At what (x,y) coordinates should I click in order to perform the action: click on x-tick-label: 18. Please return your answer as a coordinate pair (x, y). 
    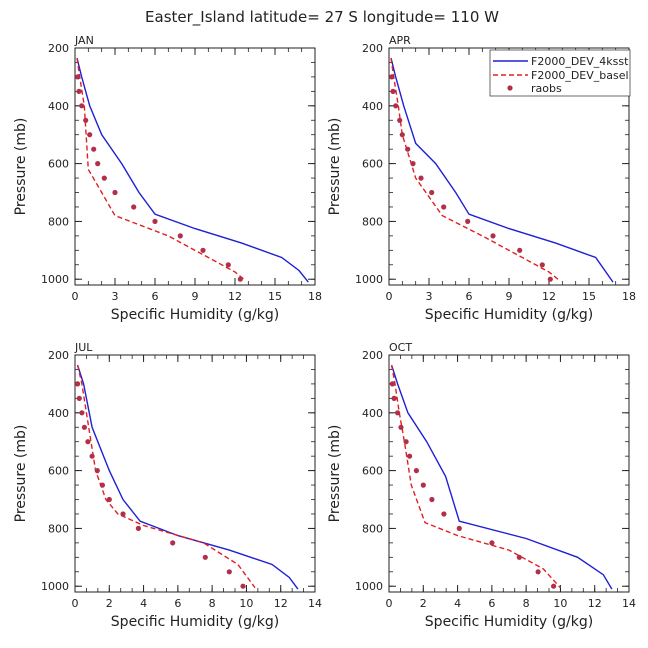
    Looking at the image, I should click on (629, 296).